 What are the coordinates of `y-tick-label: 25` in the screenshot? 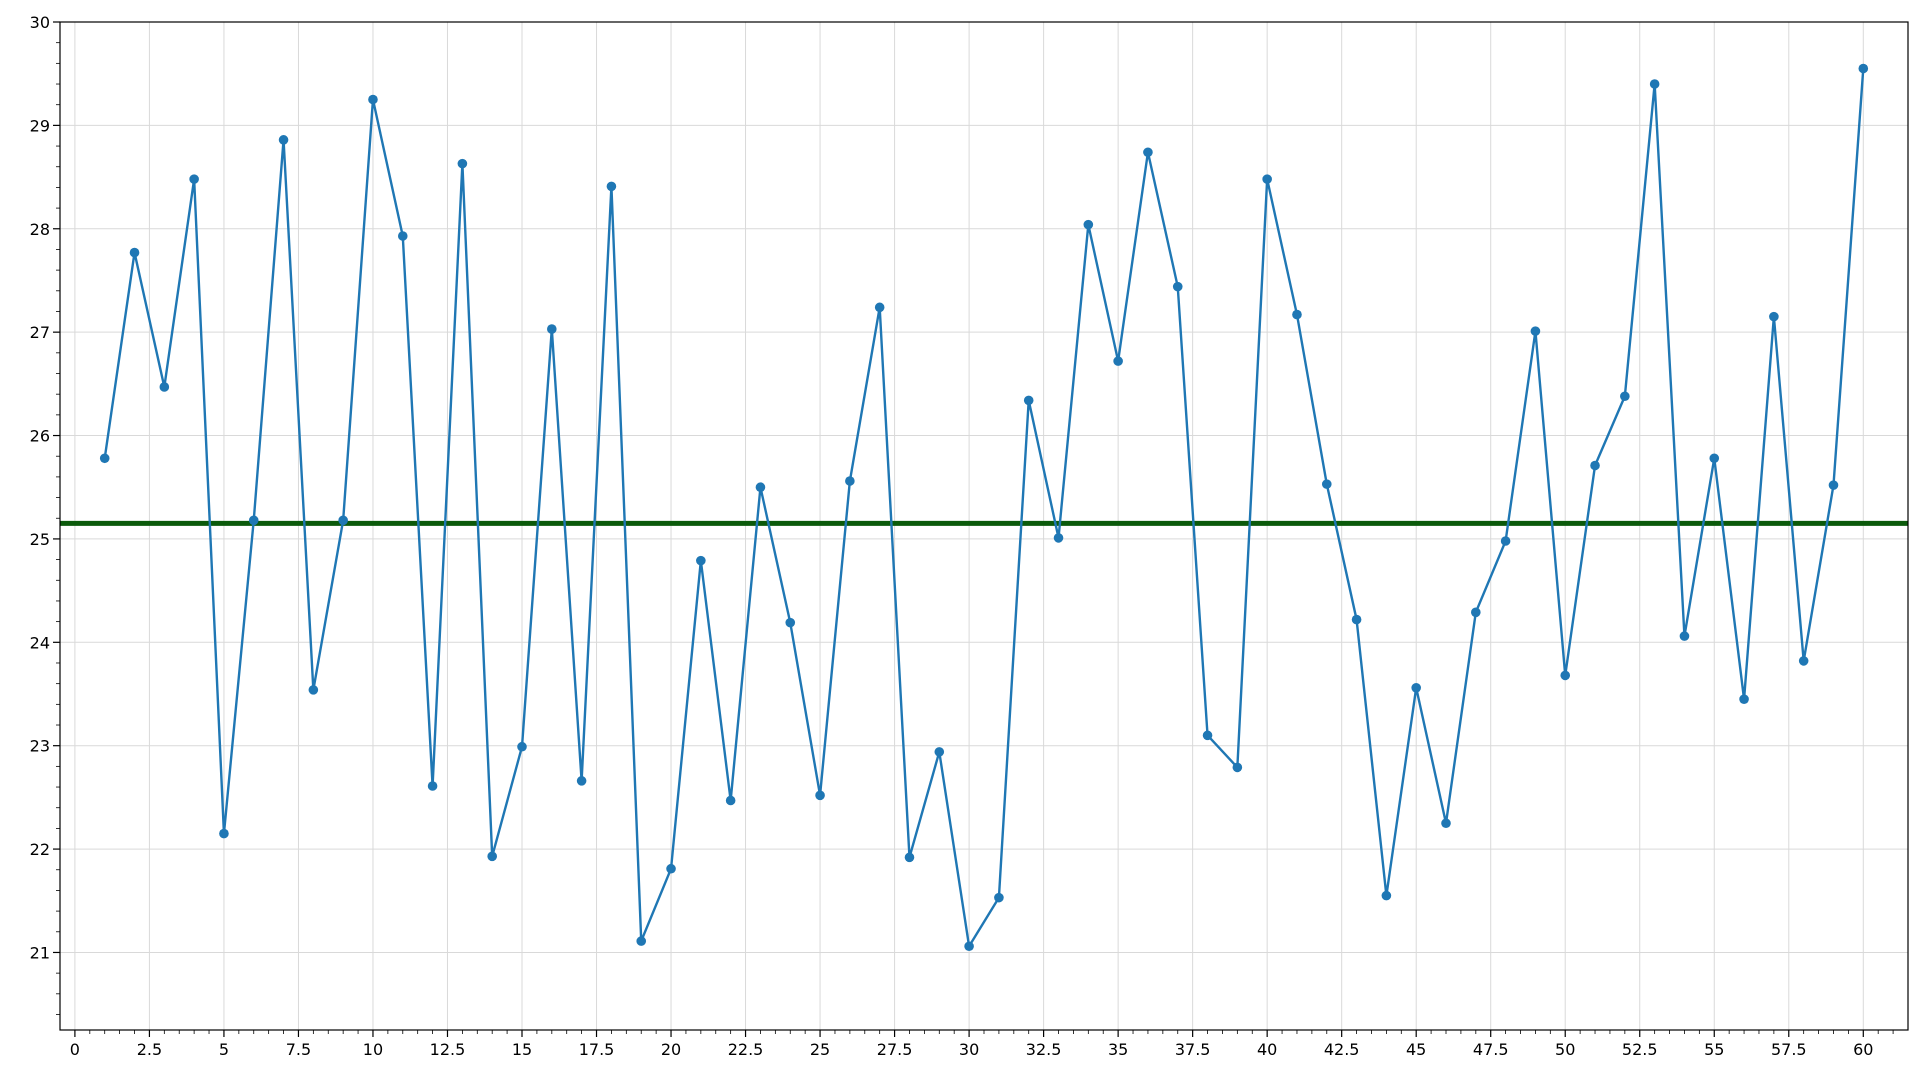 It's located at (40, 539).